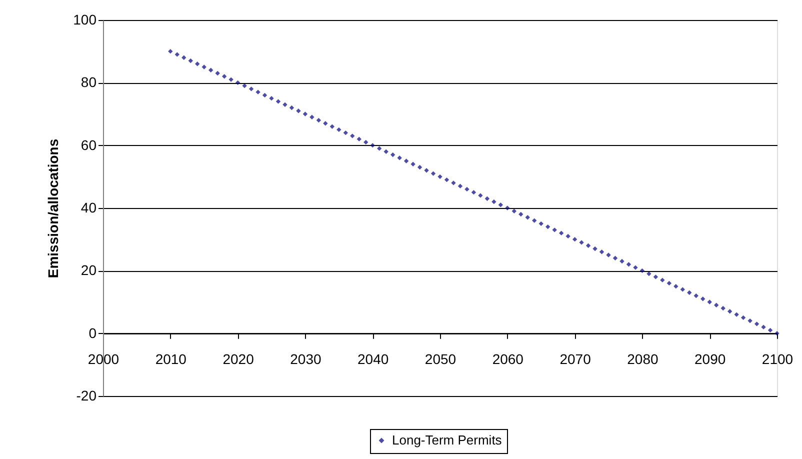  What do you see at coordinates (88, 208) in the screenshot?
I see `y-tick-label: 40` at bounding box center [88, 208].